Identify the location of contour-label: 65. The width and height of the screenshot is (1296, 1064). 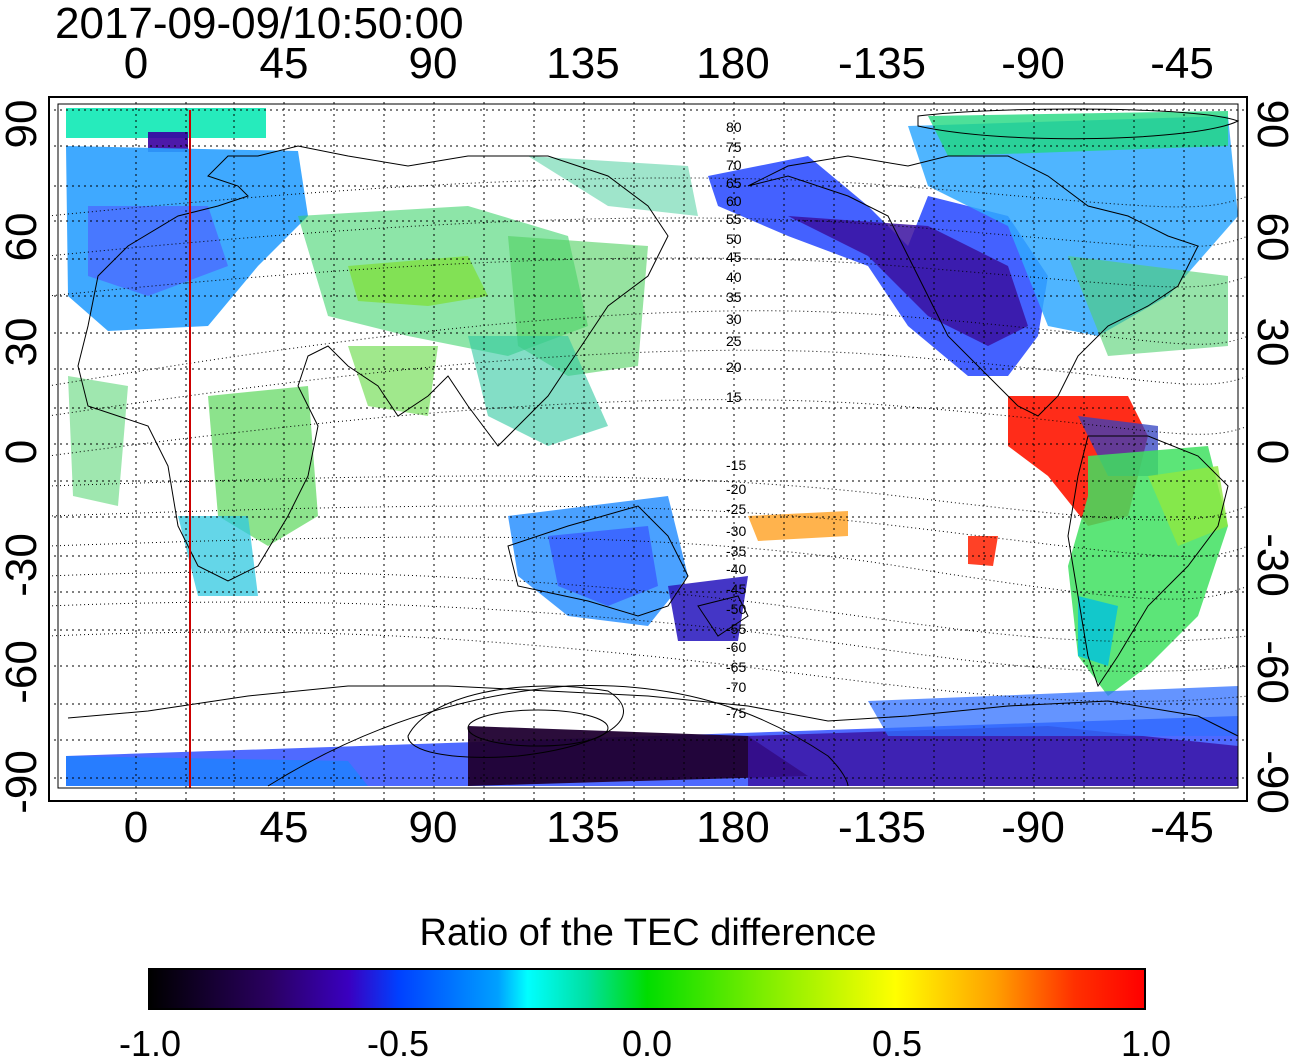
(734, 183).